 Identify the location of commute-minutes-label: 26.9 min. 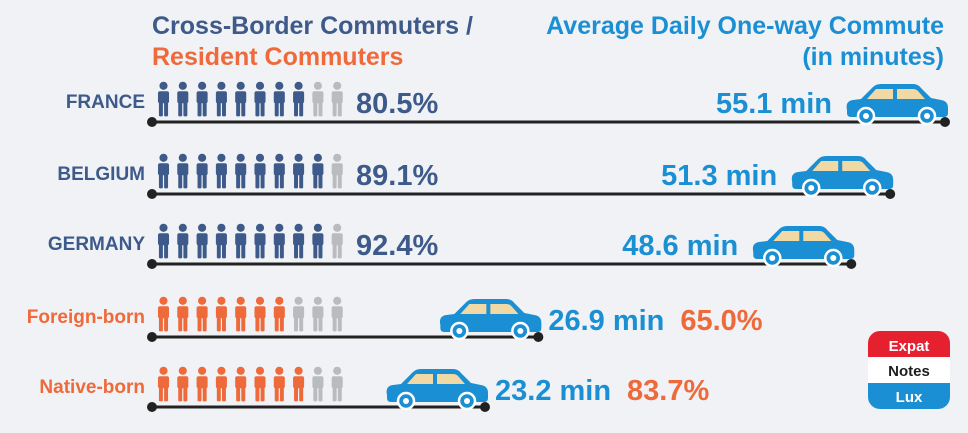
(606, 321).